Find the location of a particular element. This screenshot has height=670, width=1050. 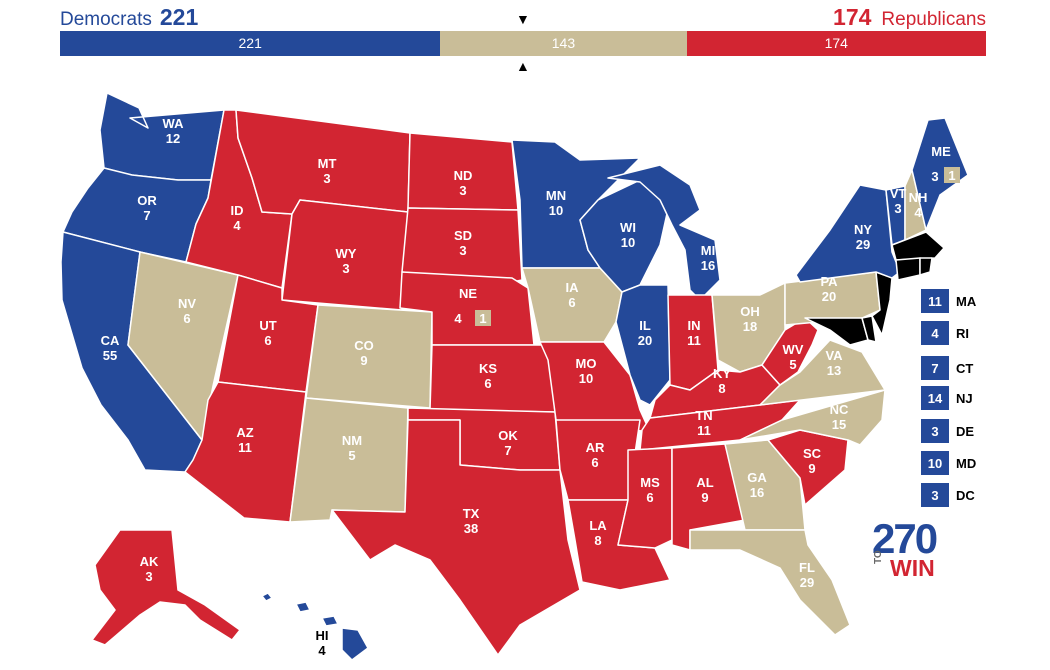

state-me is located at coordinates (940, 174).